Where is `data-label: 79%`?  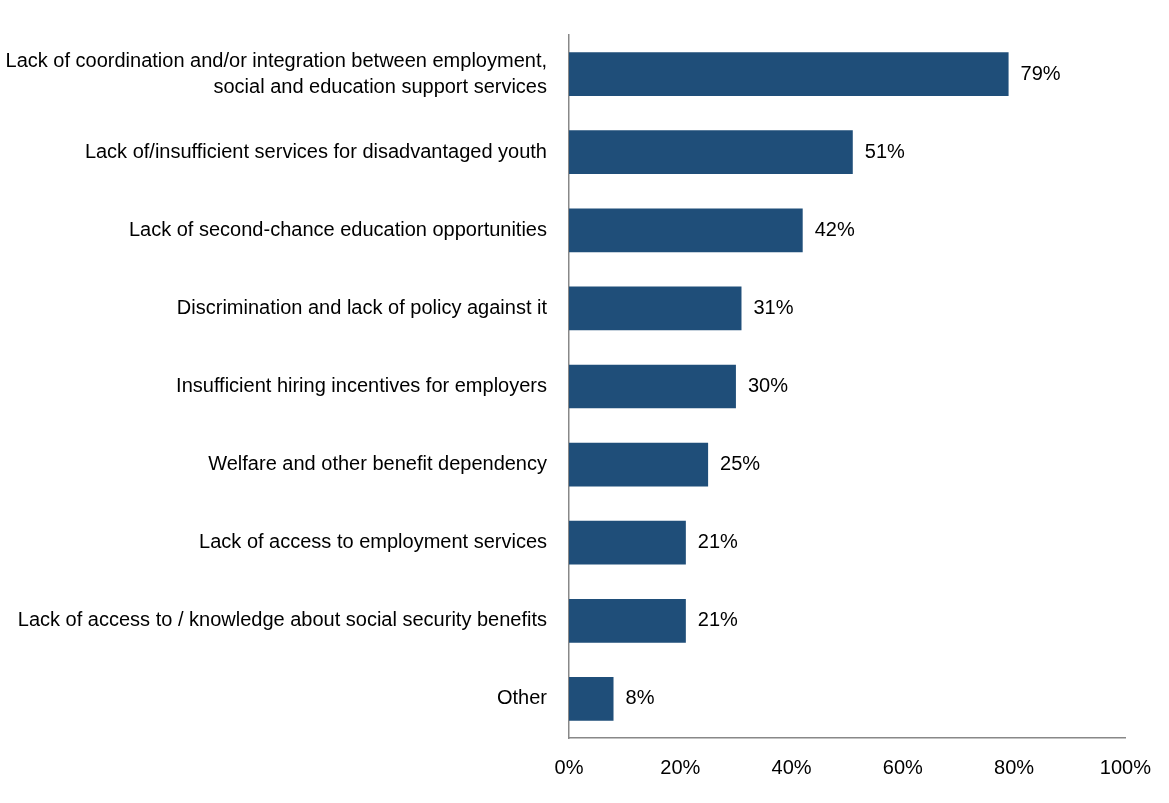 data-label: 79% is located at coordinates (1040, 72).